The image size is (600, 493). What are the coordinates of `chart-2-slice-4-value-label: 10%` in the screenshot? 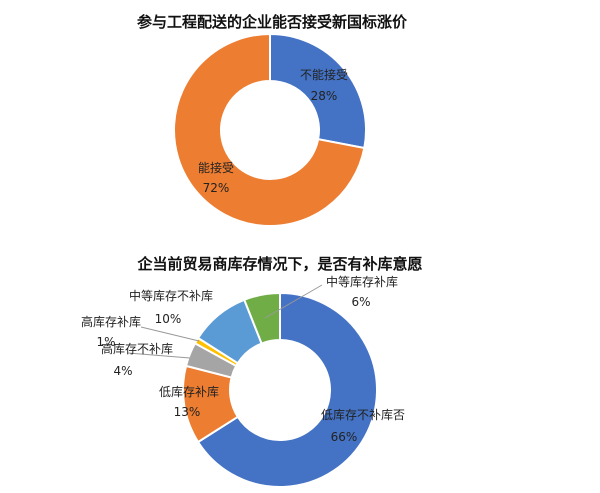 It's located at (168, 319).